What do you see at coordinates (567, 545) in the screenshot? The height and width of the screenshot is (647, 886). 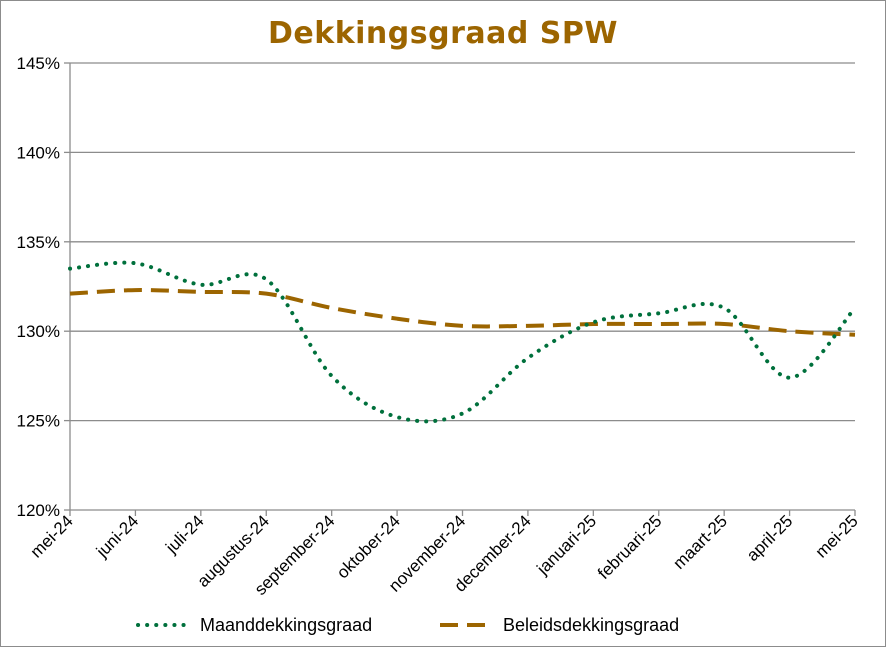 I see `x-tick-label: januari-25` at bounding box center [567, 545].